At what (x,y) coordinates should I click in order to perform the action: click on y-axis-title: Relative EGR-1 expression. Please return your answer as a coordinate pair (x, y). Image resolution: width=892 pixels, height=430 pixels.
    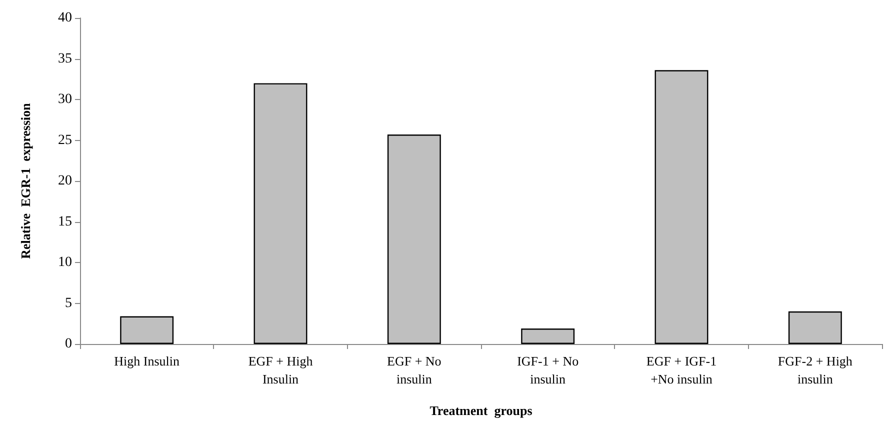
    Looking at the image, I should click on (25, 180).